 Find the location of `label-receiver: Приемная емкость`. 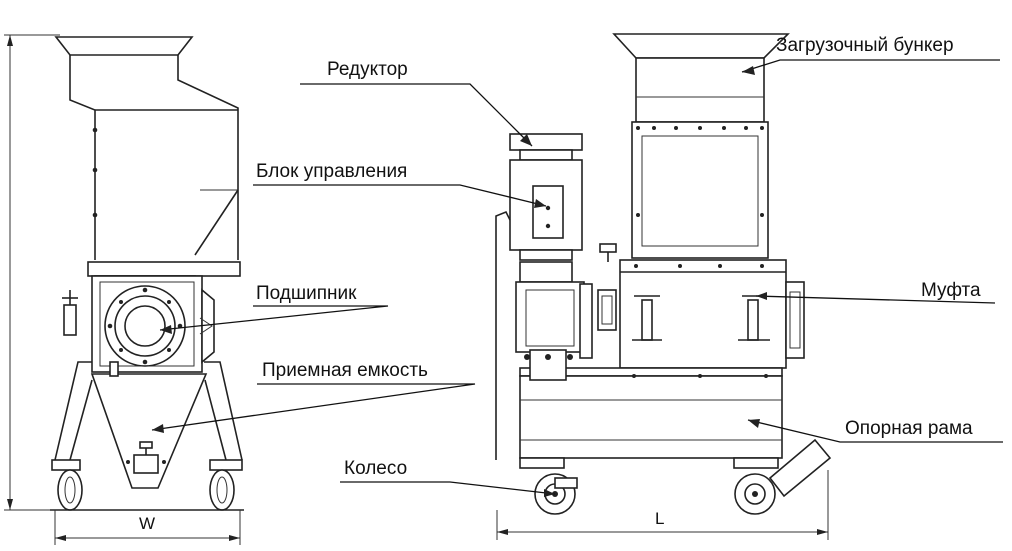

label-receiver: Приемная емкость is located at coordinates (345, 370).